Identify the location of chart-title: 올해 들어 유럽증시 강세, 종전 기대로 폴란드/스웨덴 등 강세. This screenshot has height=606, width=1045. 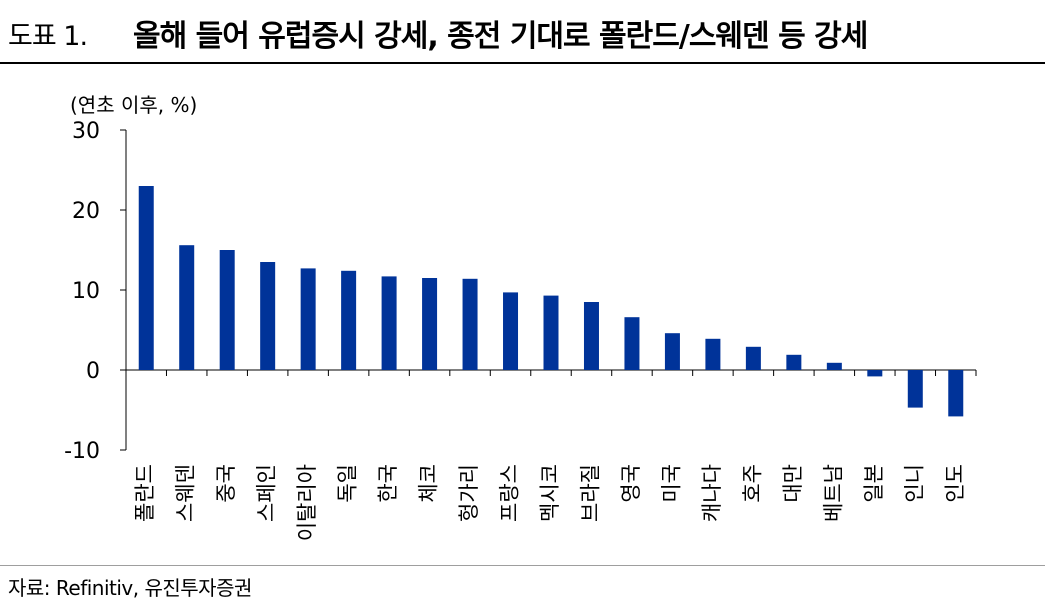
(500, 36).